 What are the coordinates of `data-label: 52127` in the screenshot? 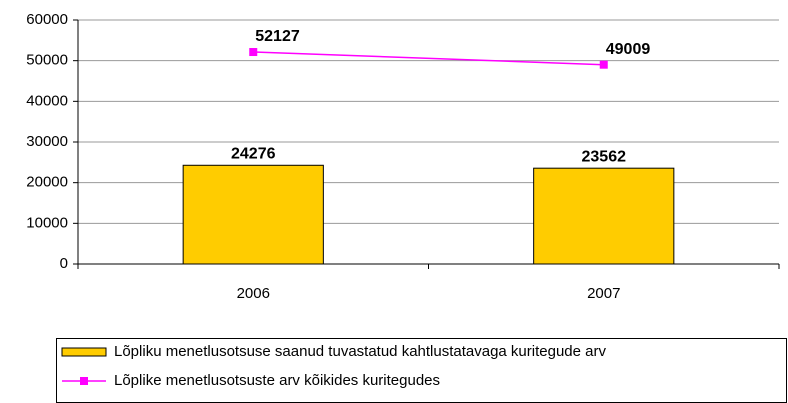 It's located at (277, 36).